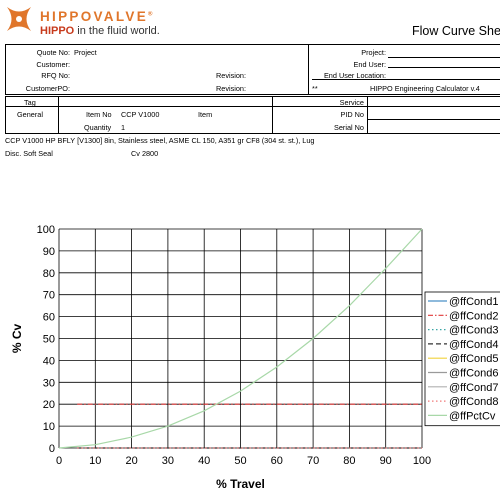 The width and height of the screenshot is (500, 500). What do you see at coordinates (444, 57) in the screenshot?
I see `project-field-line` at bounding box center [444, 57].